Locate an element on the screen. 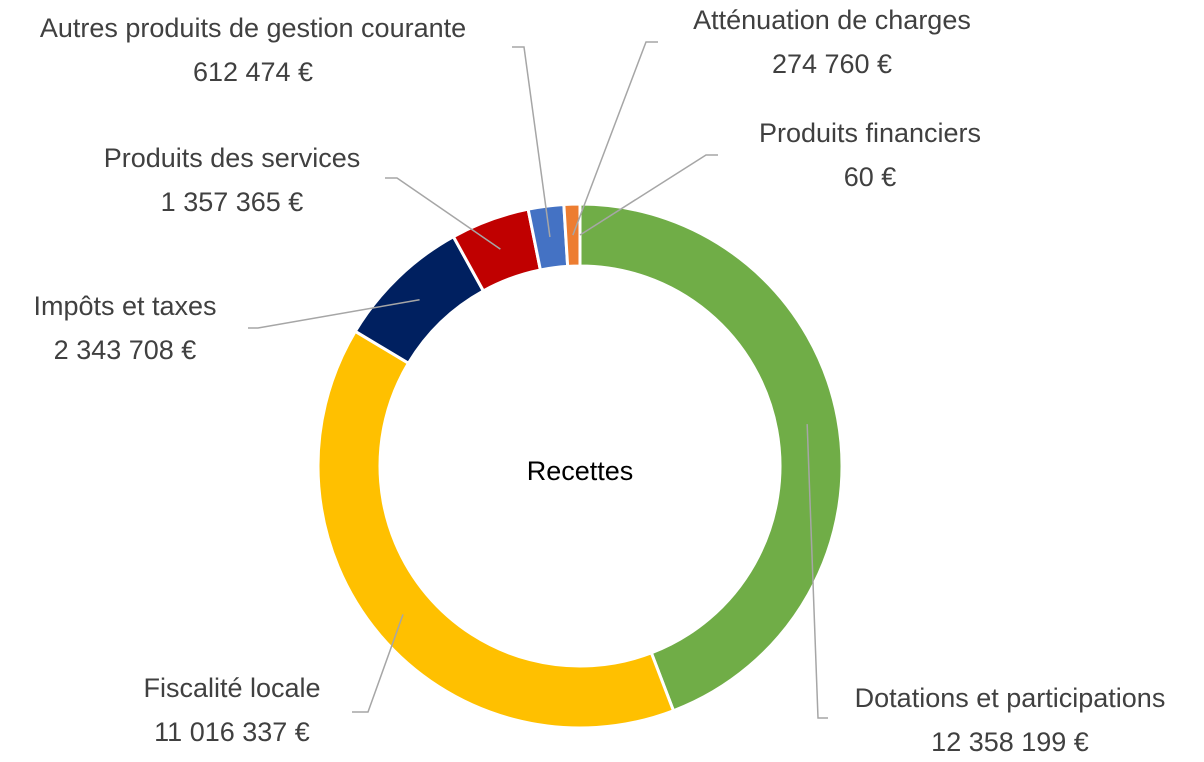  category-label: Autres produits de gestion courante is located at coordinates (253, 28).